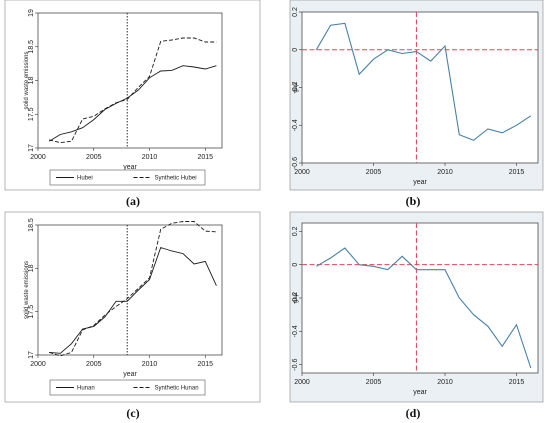  I want to click on y-tick-label: 19, so click(31, 13).